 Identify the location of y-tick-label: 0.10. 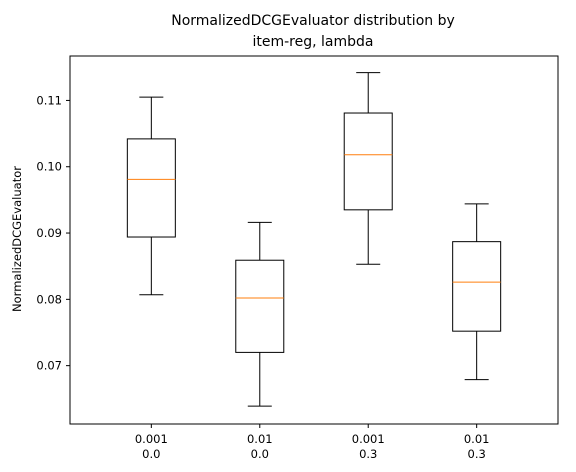
(49, 167).